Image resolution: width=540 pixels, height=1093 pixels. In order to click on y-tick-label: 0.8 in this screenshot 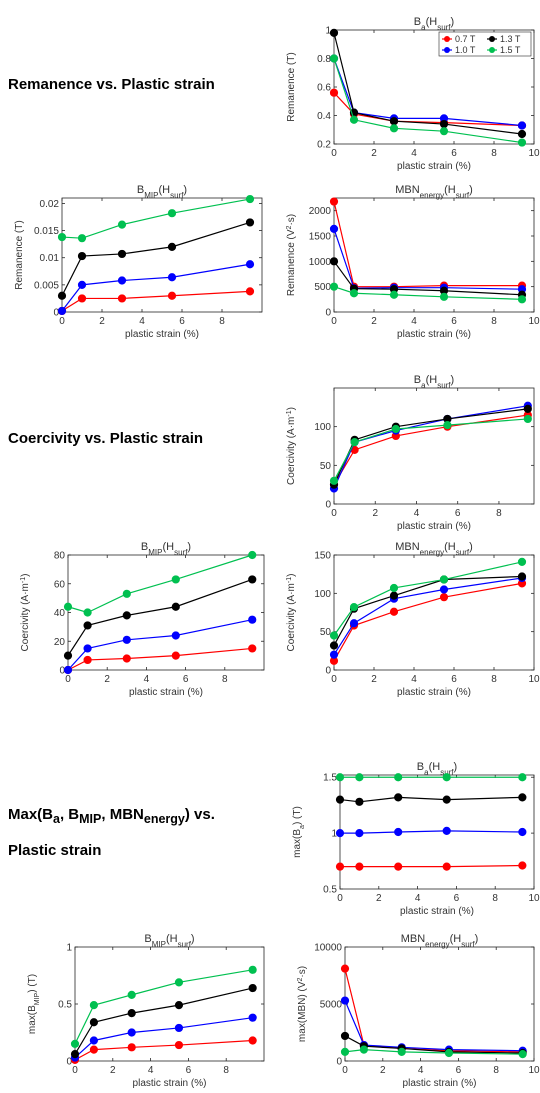, I will do `click(324, 59)`.